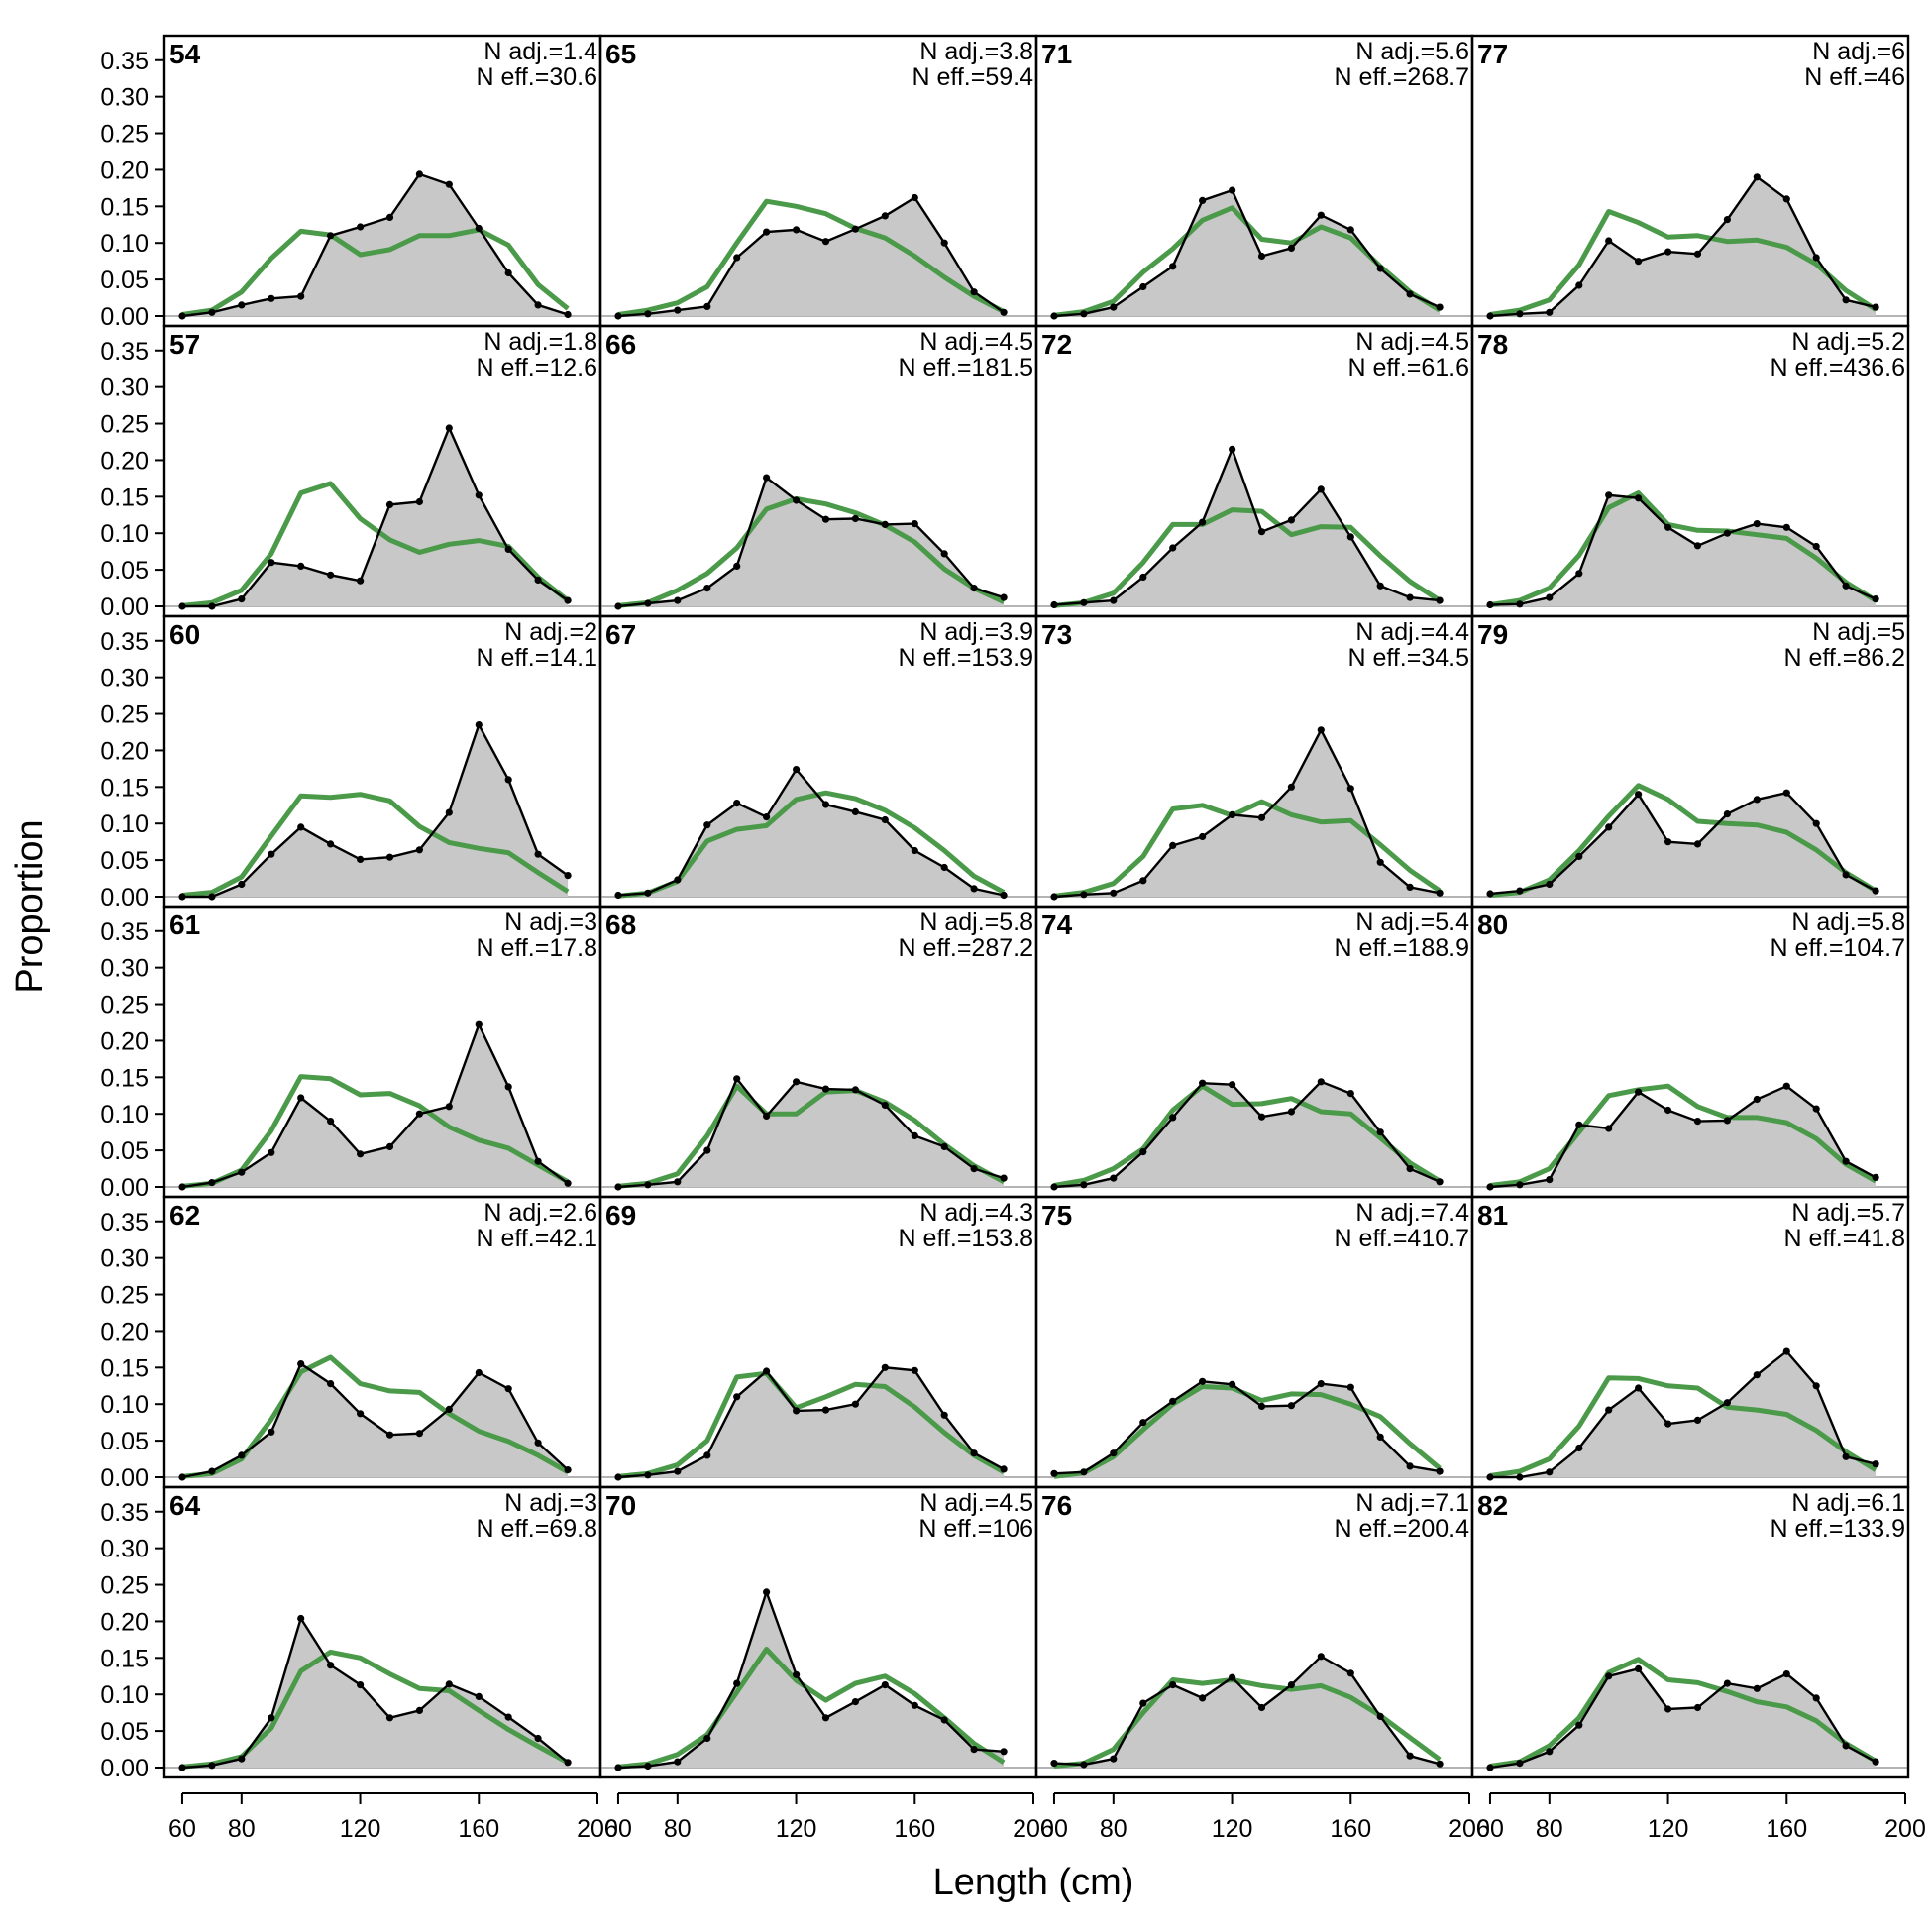  What do you see at coordinates (1690, 471) in the screenshot?
I see `panel-78: 78 N adj.=5.2N eff.=436.6` at bounding box center [1690, 471].